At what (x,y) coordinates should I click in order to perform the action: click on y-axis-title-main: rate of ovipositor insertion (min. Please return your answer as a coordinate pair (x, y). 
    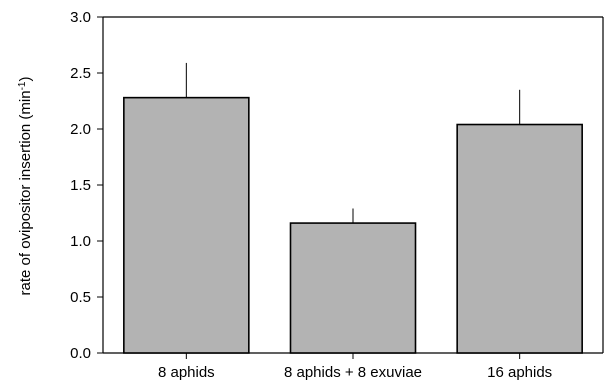
    Looking at the image, I should click on (25, 192).